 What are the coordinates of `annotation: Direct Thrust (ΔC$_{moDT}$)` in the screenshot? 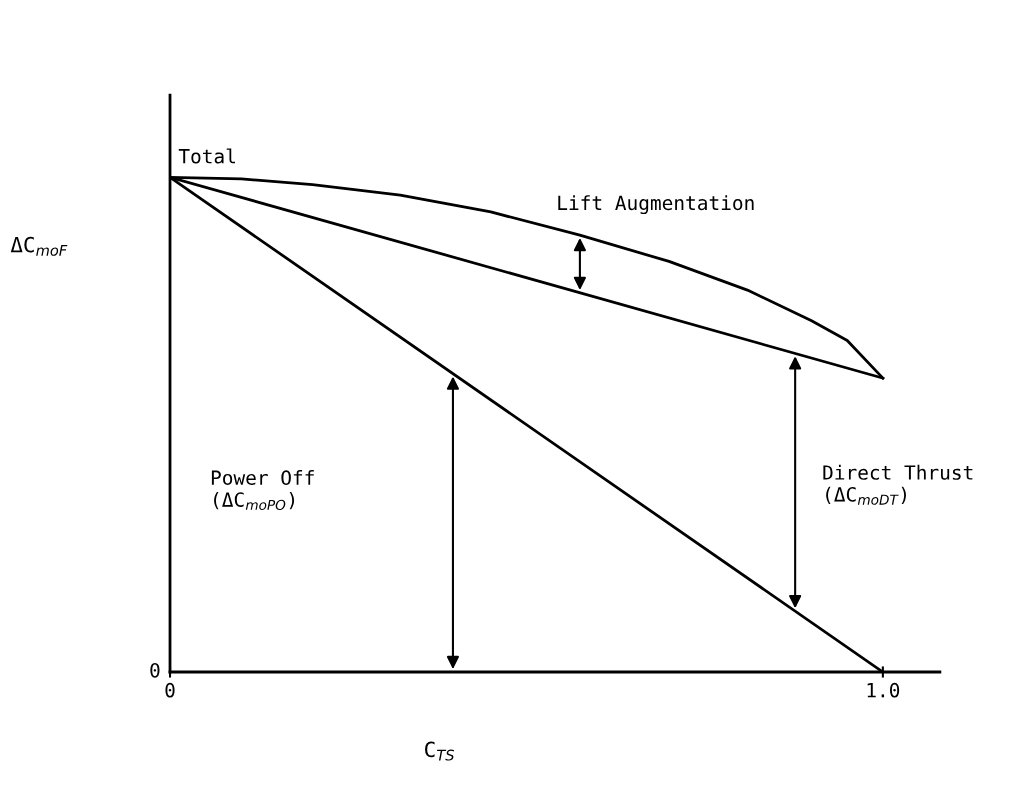 It's located at (898, 484).